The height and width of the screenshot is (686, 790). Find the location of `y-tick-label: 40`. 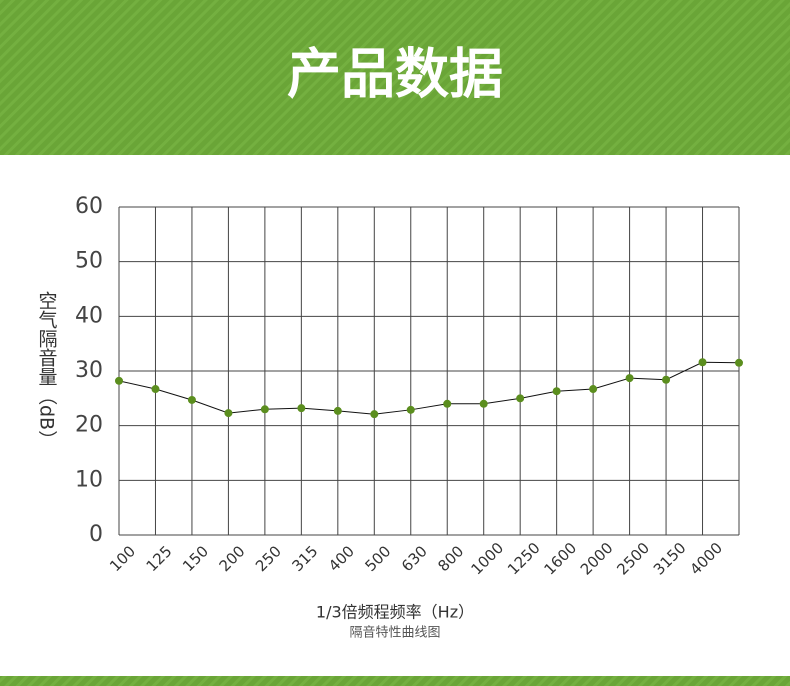

y-tick-label: 40 is located at coordinates (89, 315).